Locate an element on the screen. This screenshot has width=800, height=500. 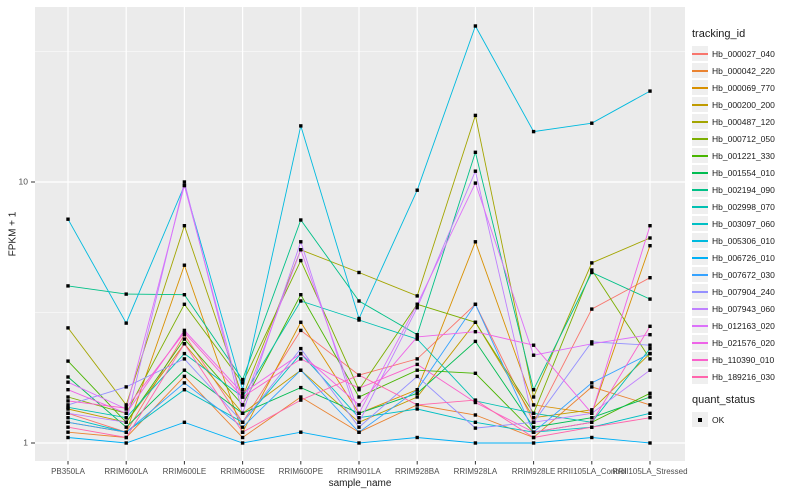
legend-item-quant-OK: OK is located at coordinates (745, 419).